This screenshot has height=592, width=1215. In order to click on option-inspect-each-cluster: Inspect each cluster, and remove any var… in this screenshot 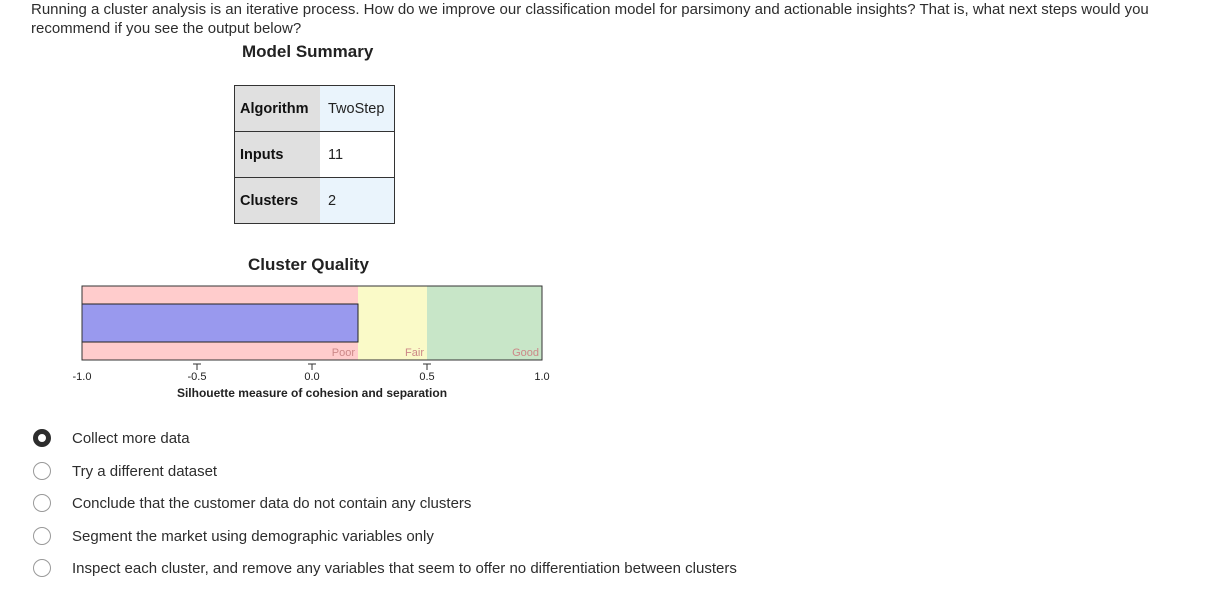, I will do `click(481, 569)`.